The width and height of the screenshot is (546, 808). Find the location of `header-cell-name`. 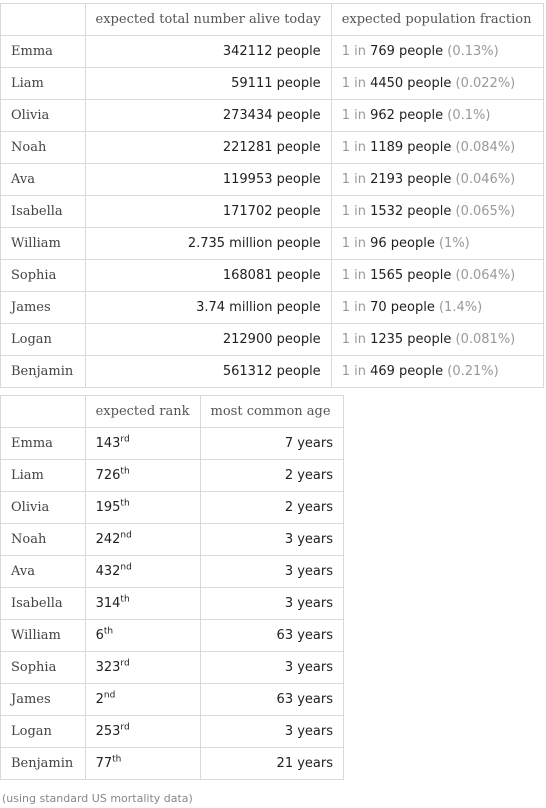

header-cell-name is located at coordinates (43, 411).